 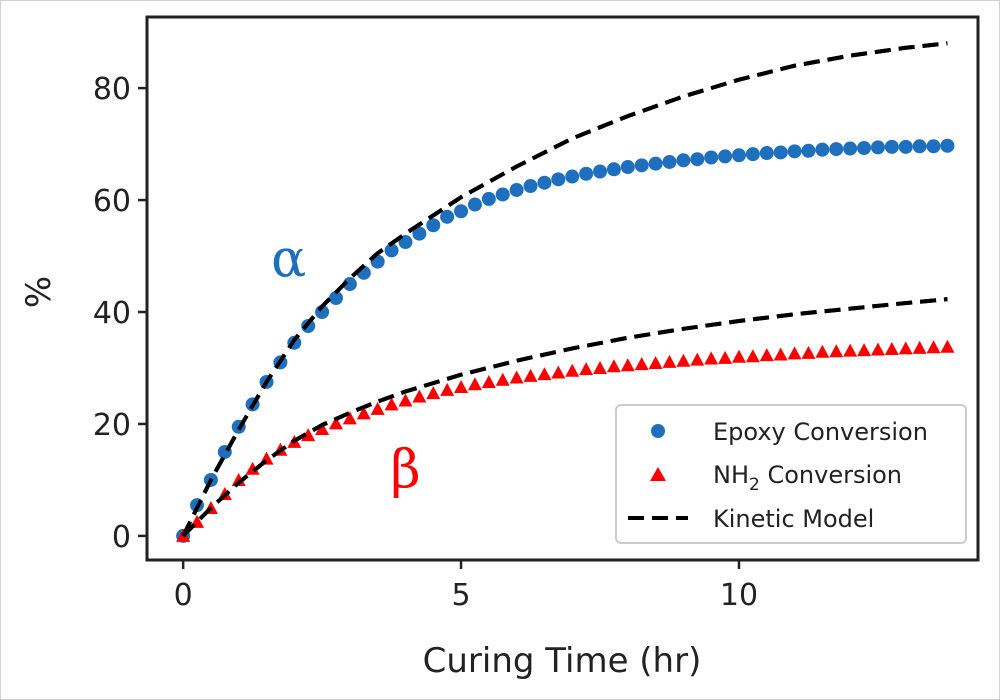 What do you see at coordinates (739, 595) in the screenshot?
I see `x-tick-label: 10` at bounding box center [739, 595].